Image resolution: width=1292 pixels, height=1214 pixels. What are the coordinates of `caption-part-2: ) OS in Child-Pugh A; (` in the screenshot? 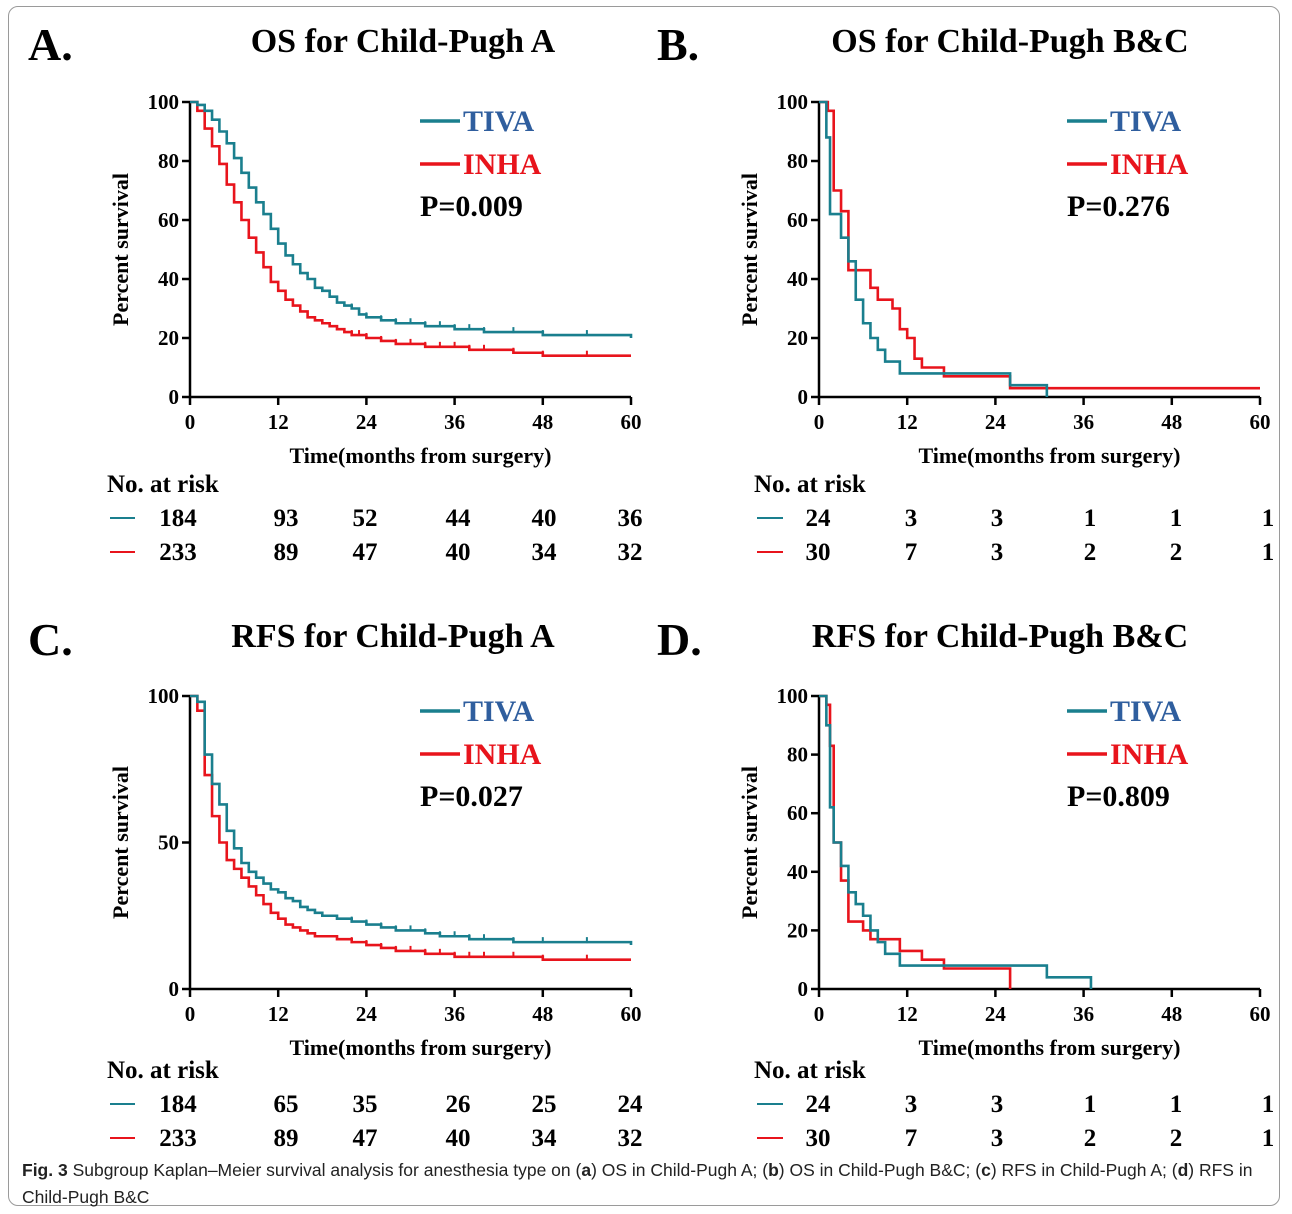 It's located at (680, 1170).